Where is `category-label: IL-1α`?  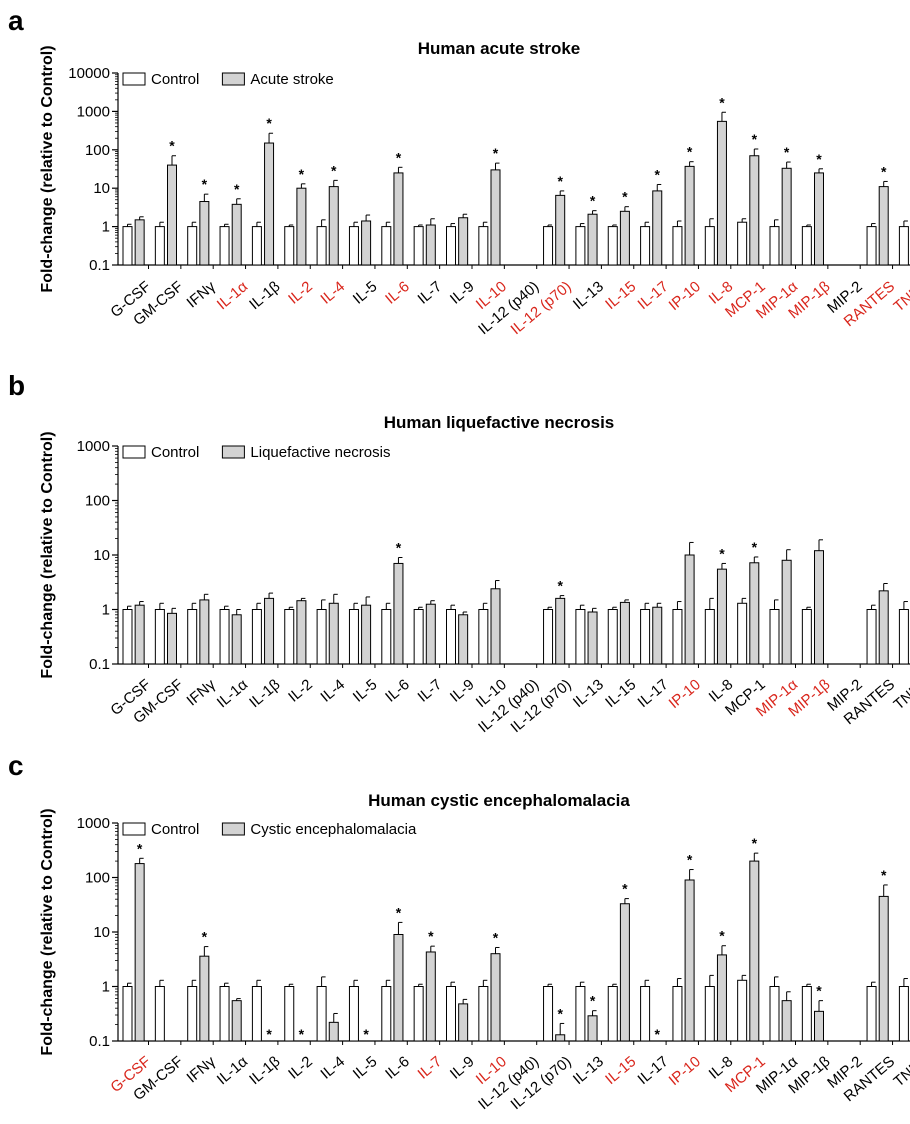 category-label: IL-1α is located at coordinates (233, 693).